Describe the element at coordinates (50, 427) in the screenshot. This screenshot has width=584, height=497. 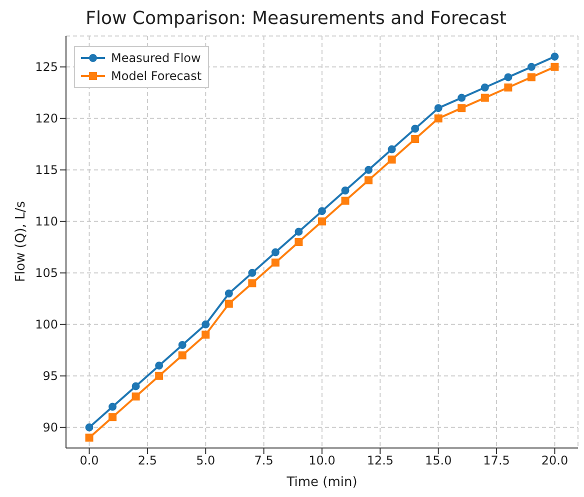
I see `y-tick-label: 90` at that location.